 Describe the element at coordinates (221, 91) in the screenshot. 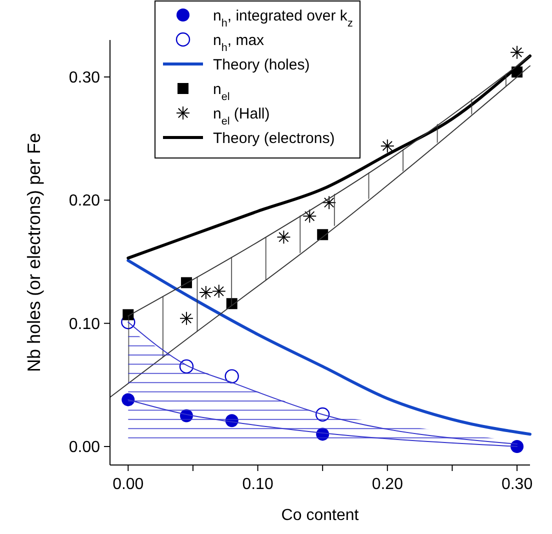

I see `legend-label: n$_{el}$` at that location.